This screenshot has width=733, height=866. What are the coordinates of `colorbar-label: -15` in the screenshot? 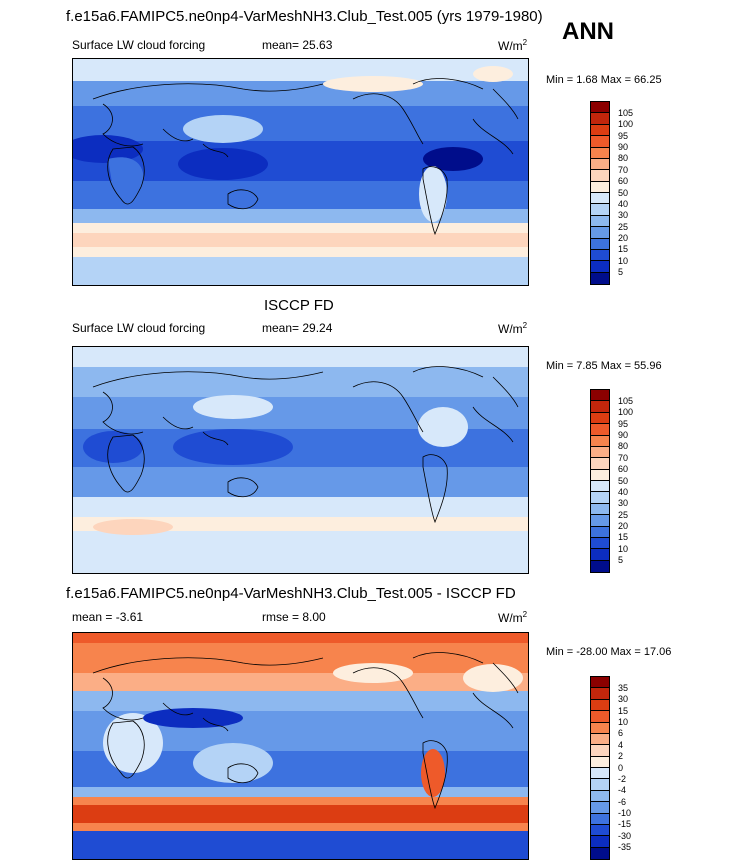 It's located at (625, 824).